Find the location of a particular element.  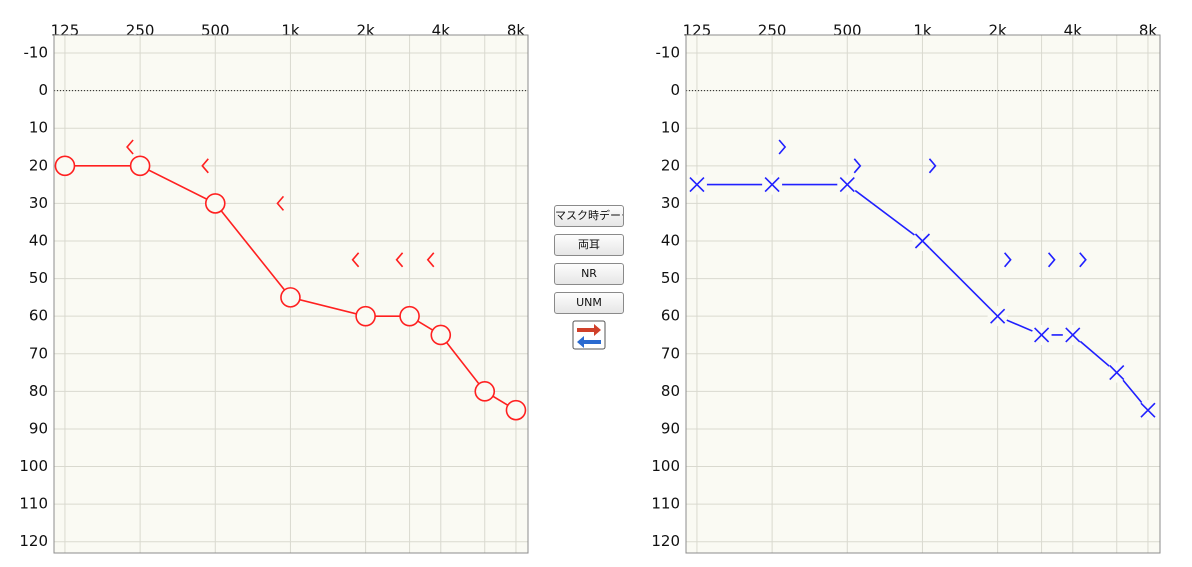

button: 両耳 is located at coordinates (589, 245).